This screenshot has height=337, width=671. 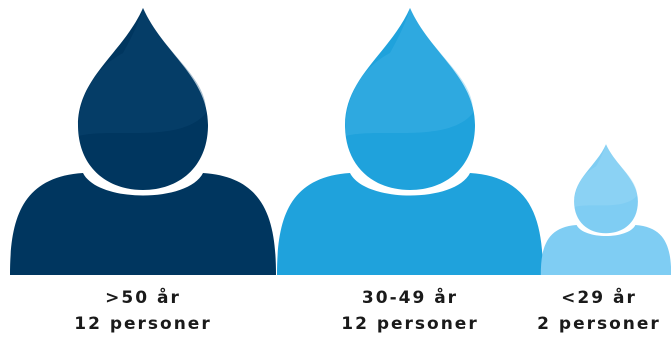 I want to click on group-category-label: 30-49 år, so click(x=410, y=298).